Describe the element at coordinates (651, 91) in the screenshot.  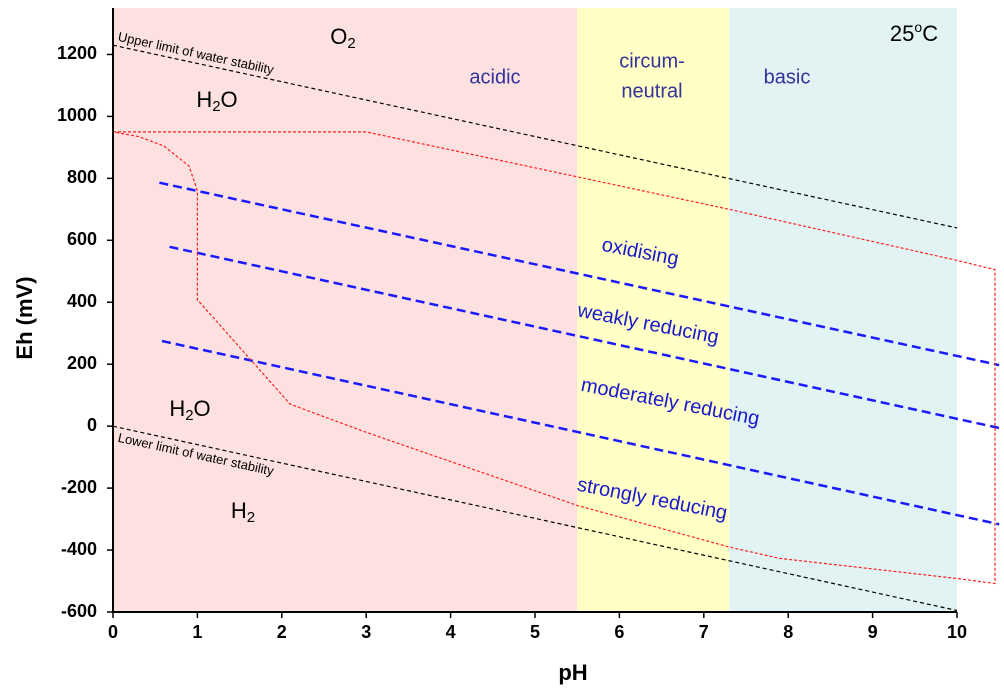
I see `region-label: neutral` at that location.